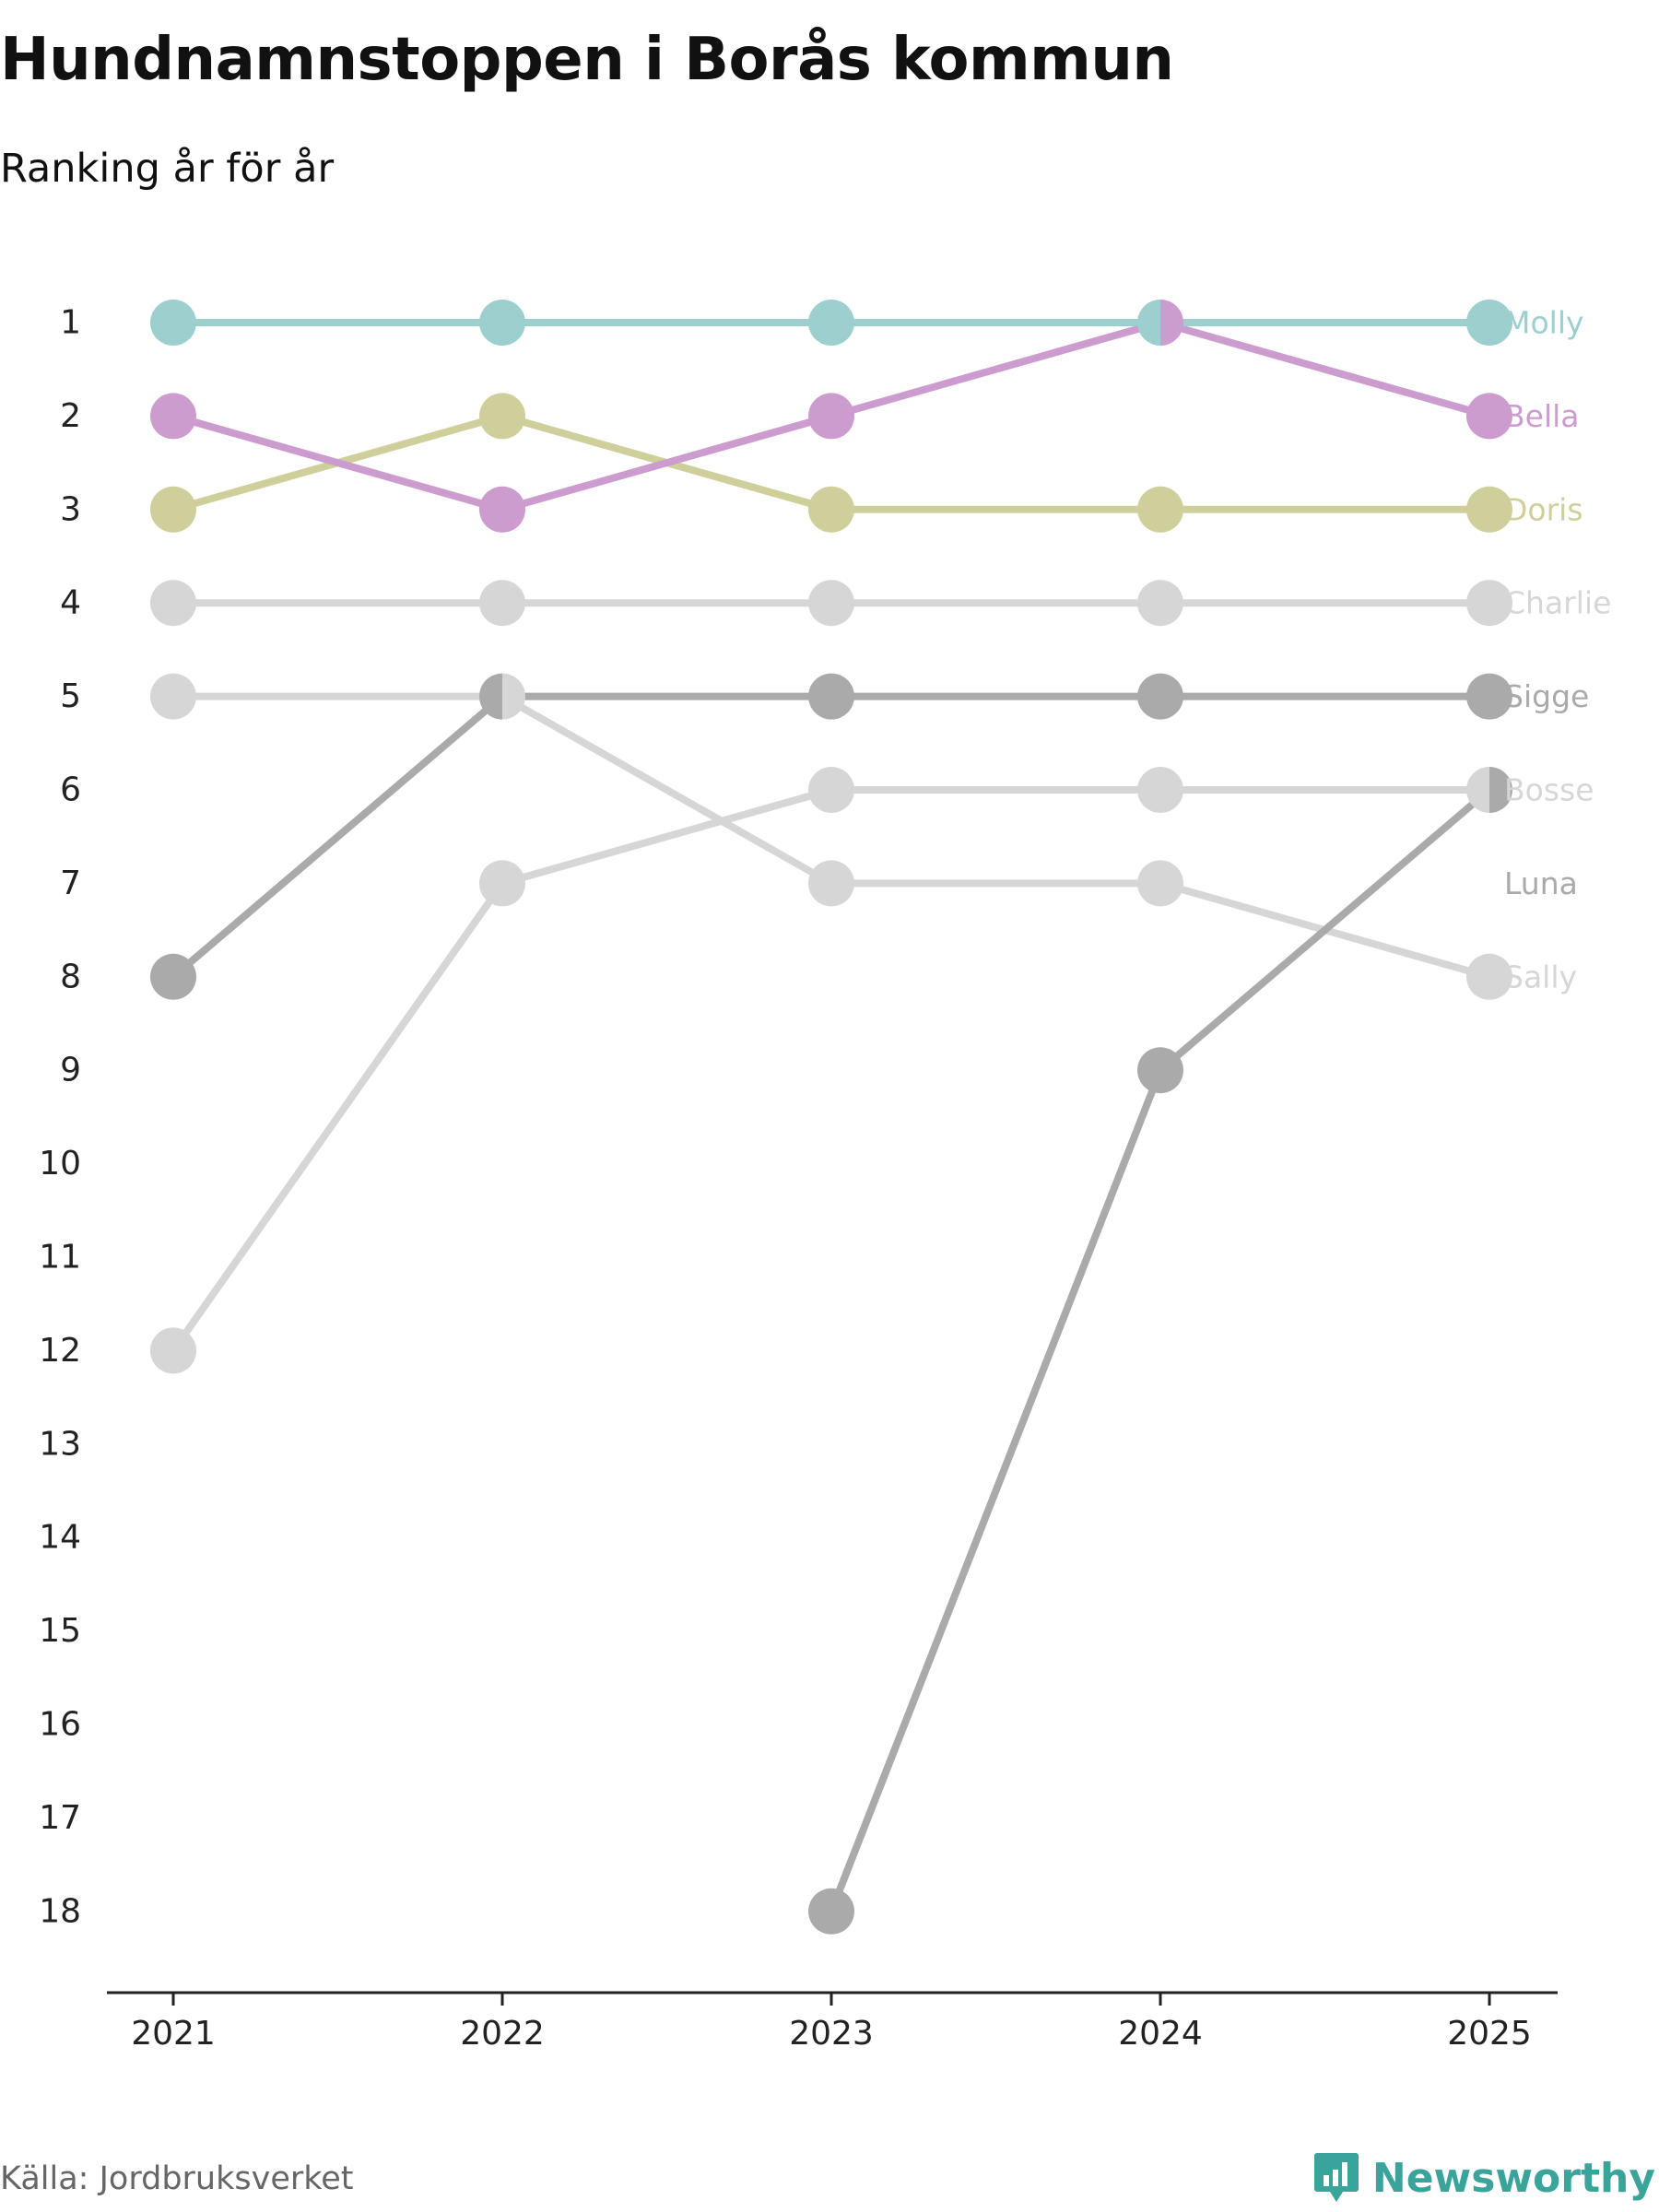  Describe the element at coordinates (1540, 976) in the screenshot. I see `series-label-sally: Sally` at that location.